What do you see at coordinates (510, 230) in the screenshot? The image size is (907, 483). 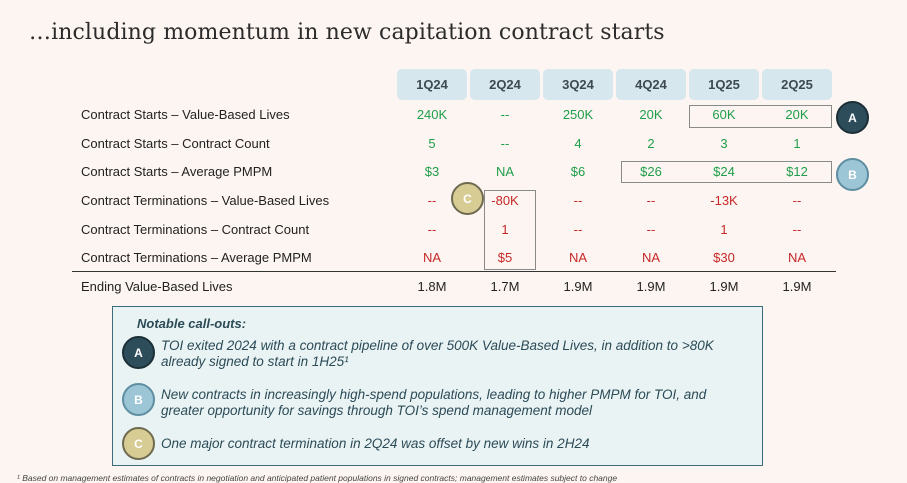 I see `highlight-box-c` at bounding box center [510, 230].